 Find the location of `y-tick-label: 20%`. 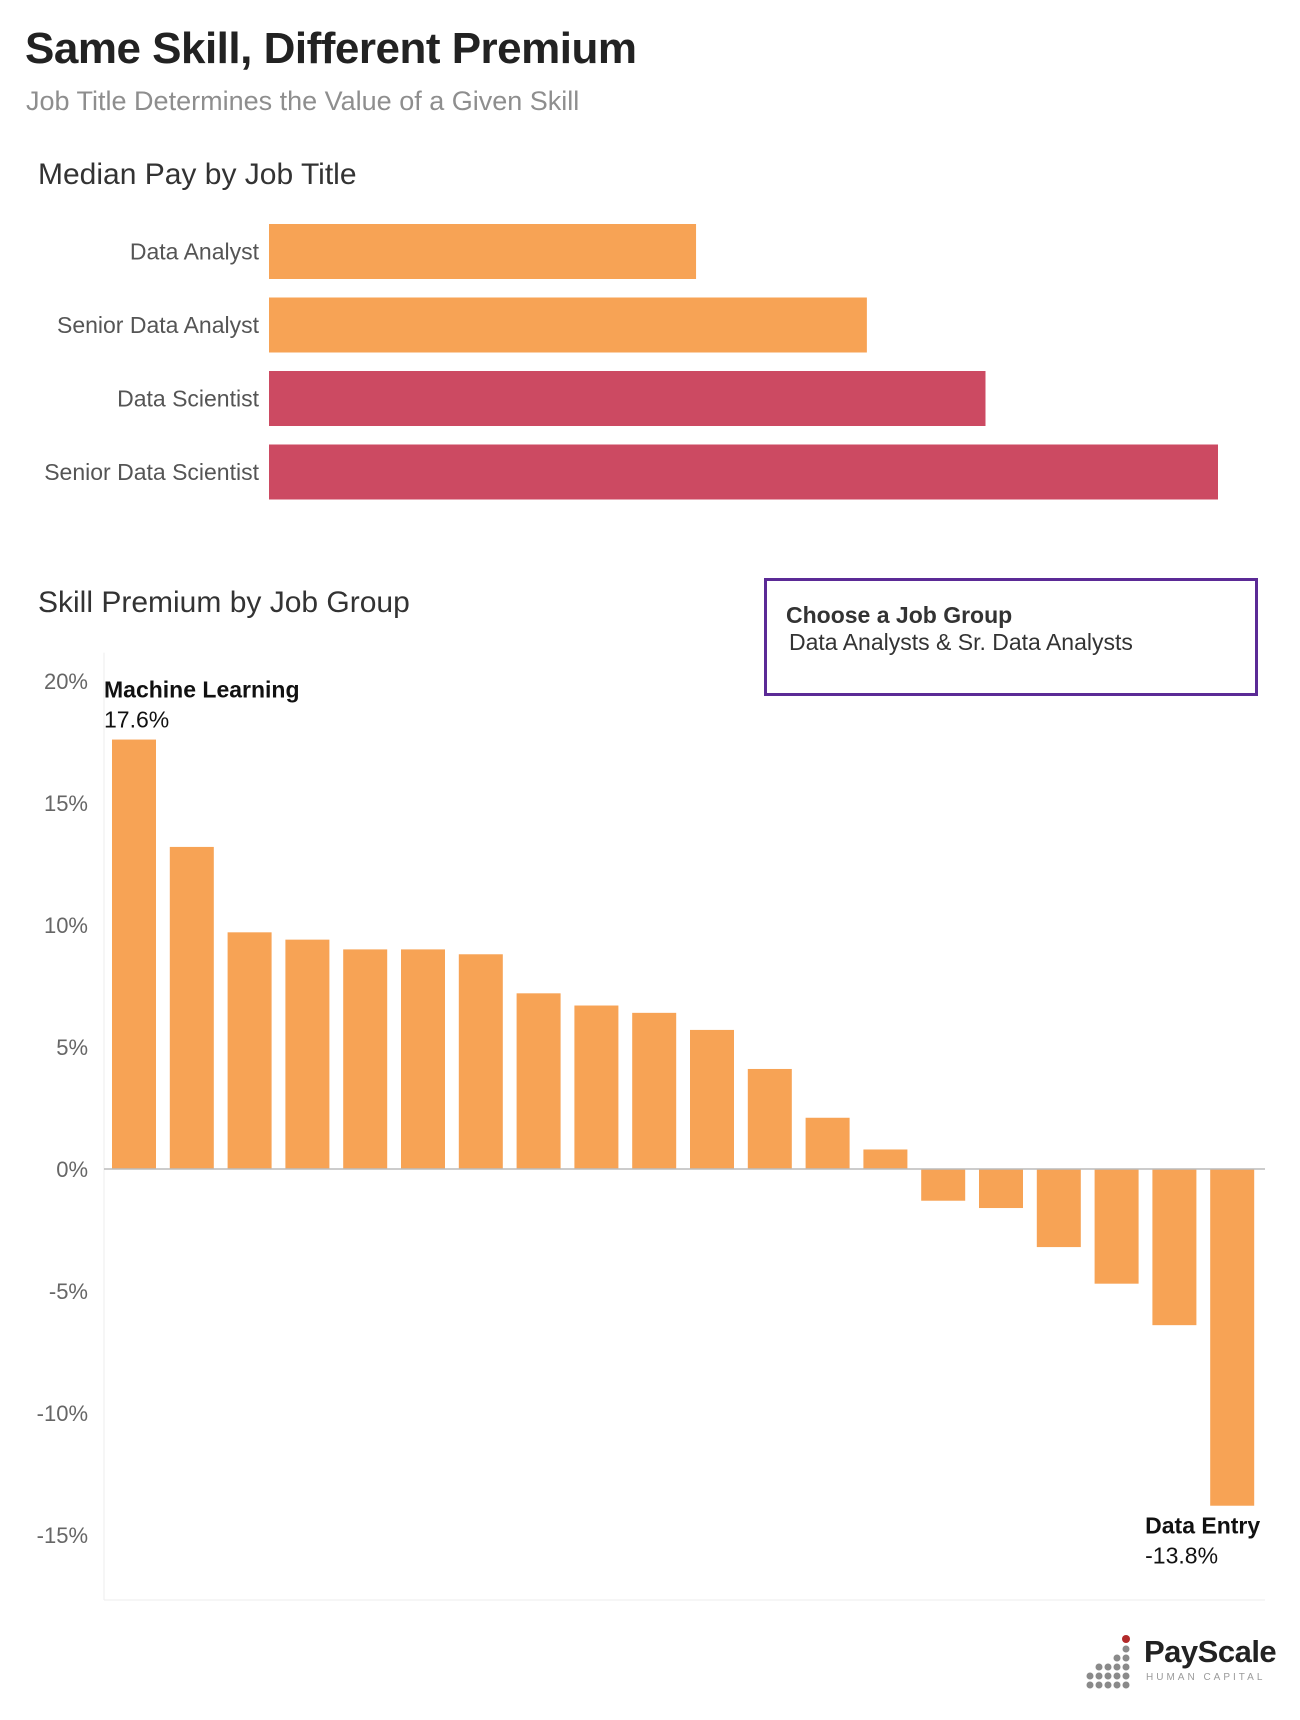

y-tick-label: 20% is located at coordinates (66, 681).